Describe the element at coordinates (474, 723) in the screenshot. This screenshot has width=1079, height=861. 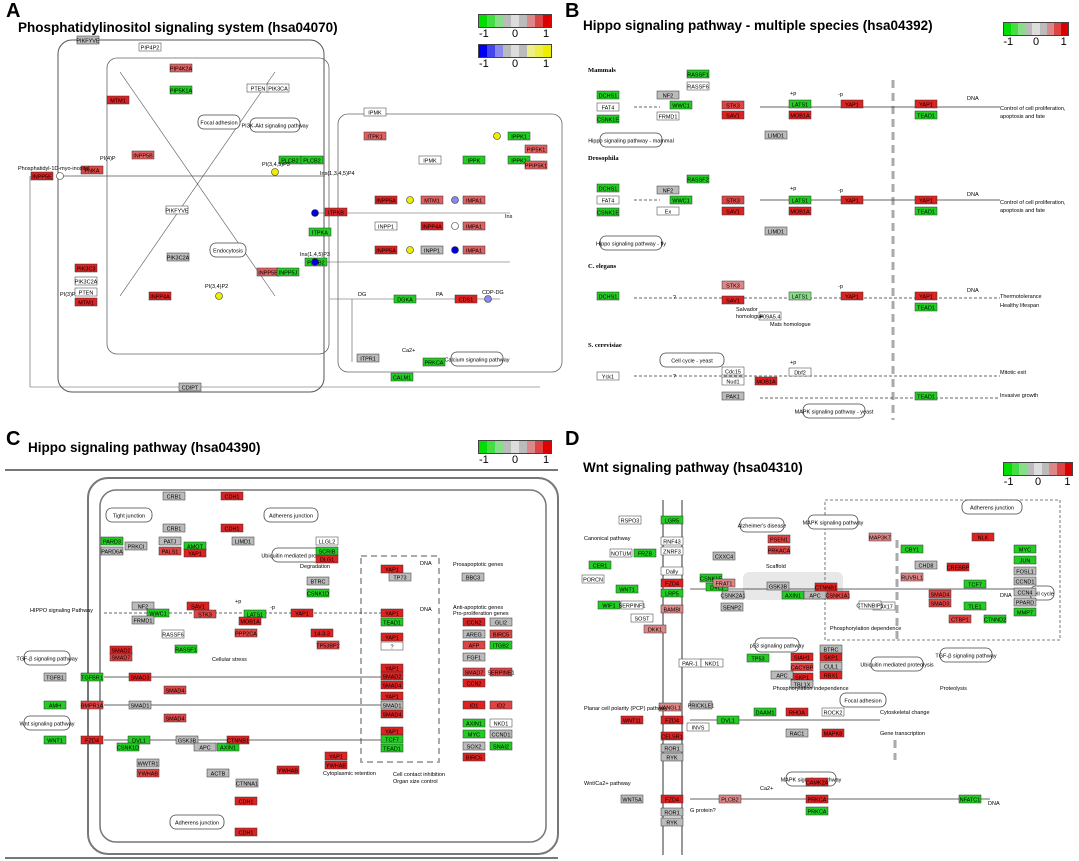
I see `gene-node: AXIN1` at that location.